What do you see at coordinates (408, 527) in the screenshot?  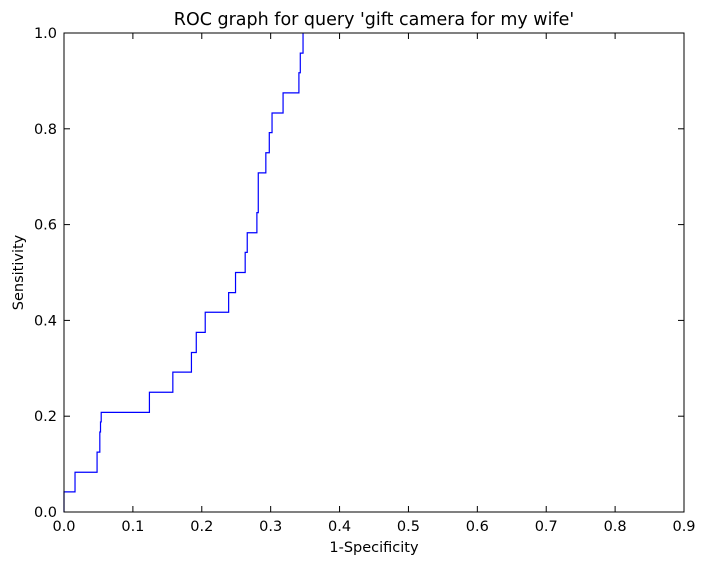 I see `x-tick-label: 0.5` at bounding box center [408, 527].